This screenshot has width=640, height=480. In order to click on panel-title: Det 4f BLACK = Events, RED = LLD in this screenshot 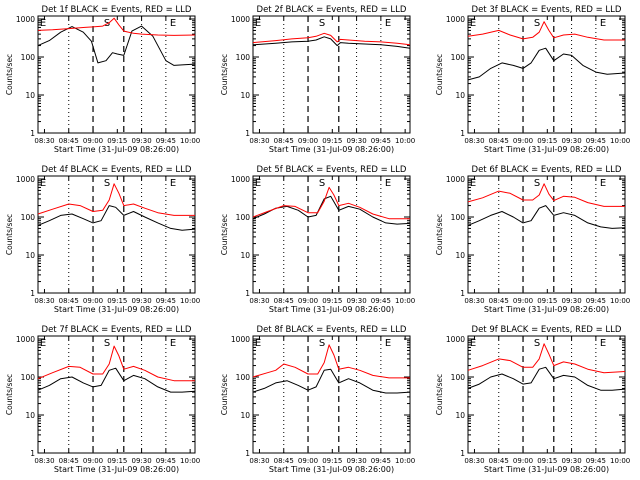, I will do `click(117, 170)`.